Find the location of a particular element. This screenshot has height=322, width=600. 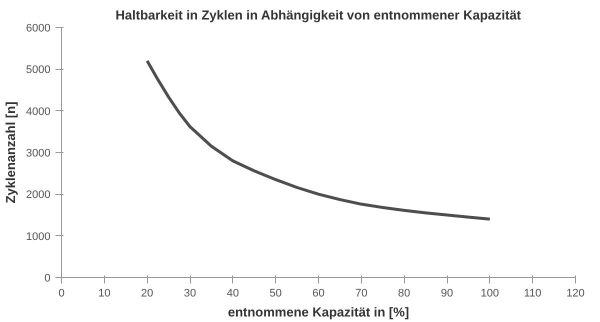

x-tick-label: 10 is located at coordinates (104, 294).